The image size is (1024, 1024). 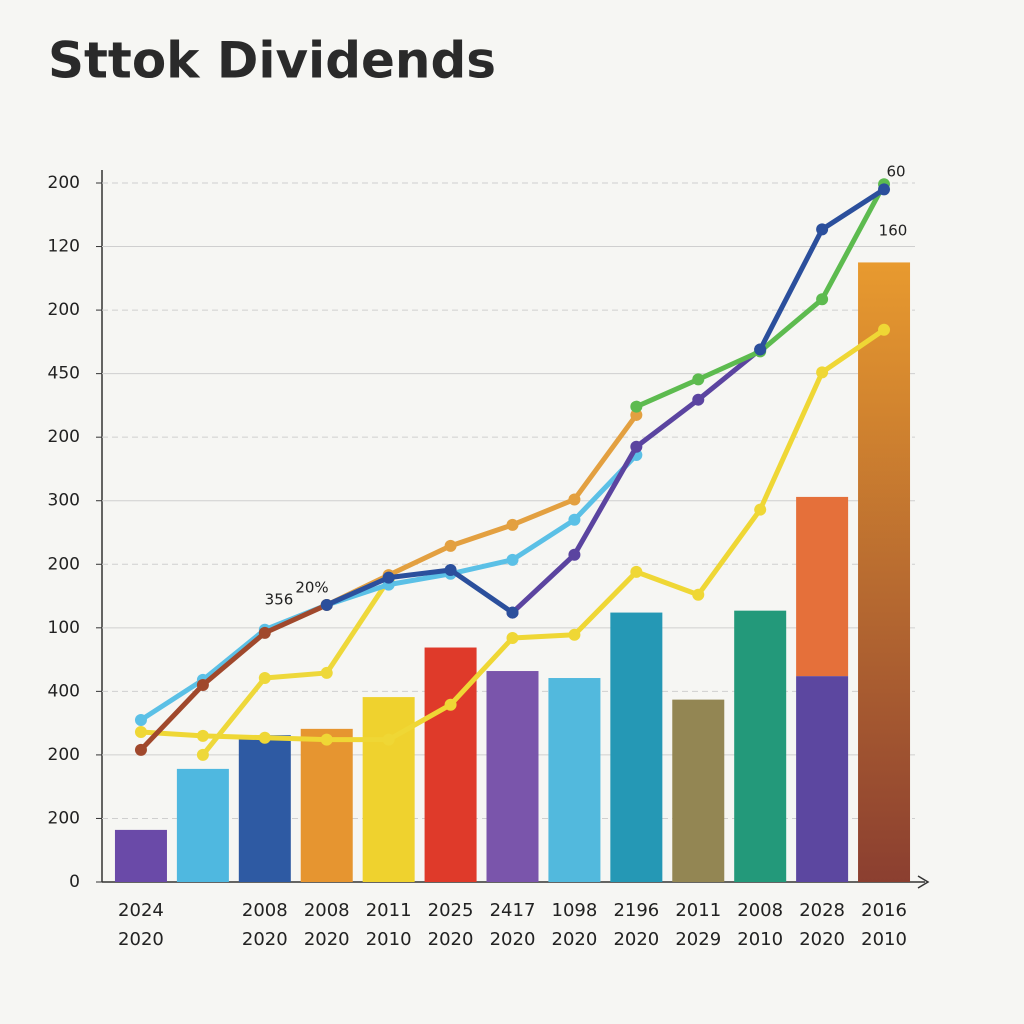 I want to click on bar-stack, so click(x=822, y=586).